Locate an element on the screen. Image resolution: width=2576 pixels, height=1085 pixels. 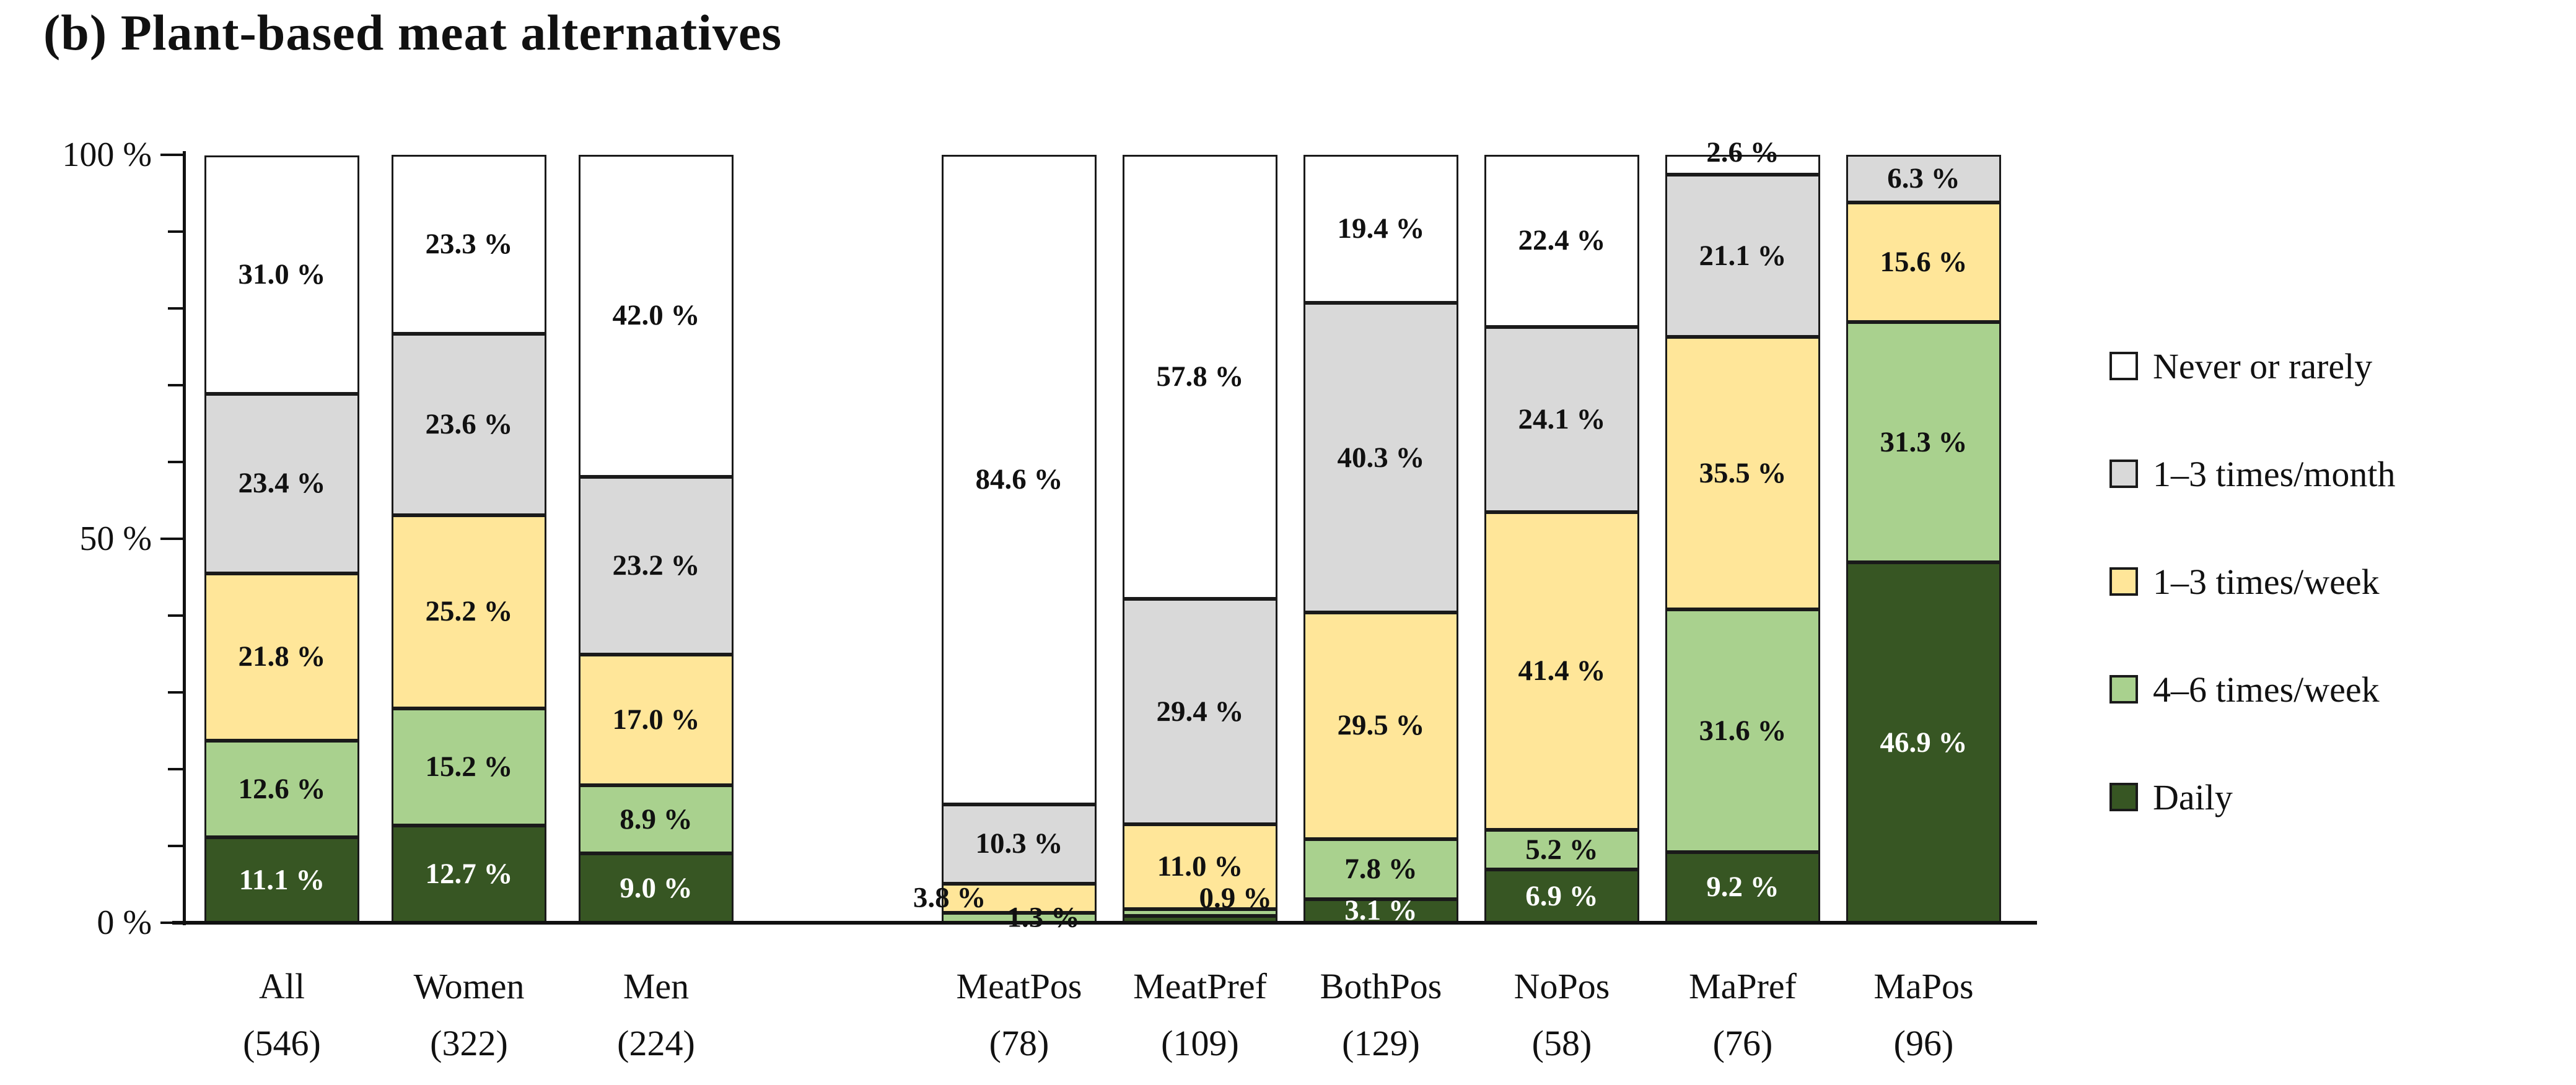
legend-swatch-daily is located at coordinates (2123, 797).